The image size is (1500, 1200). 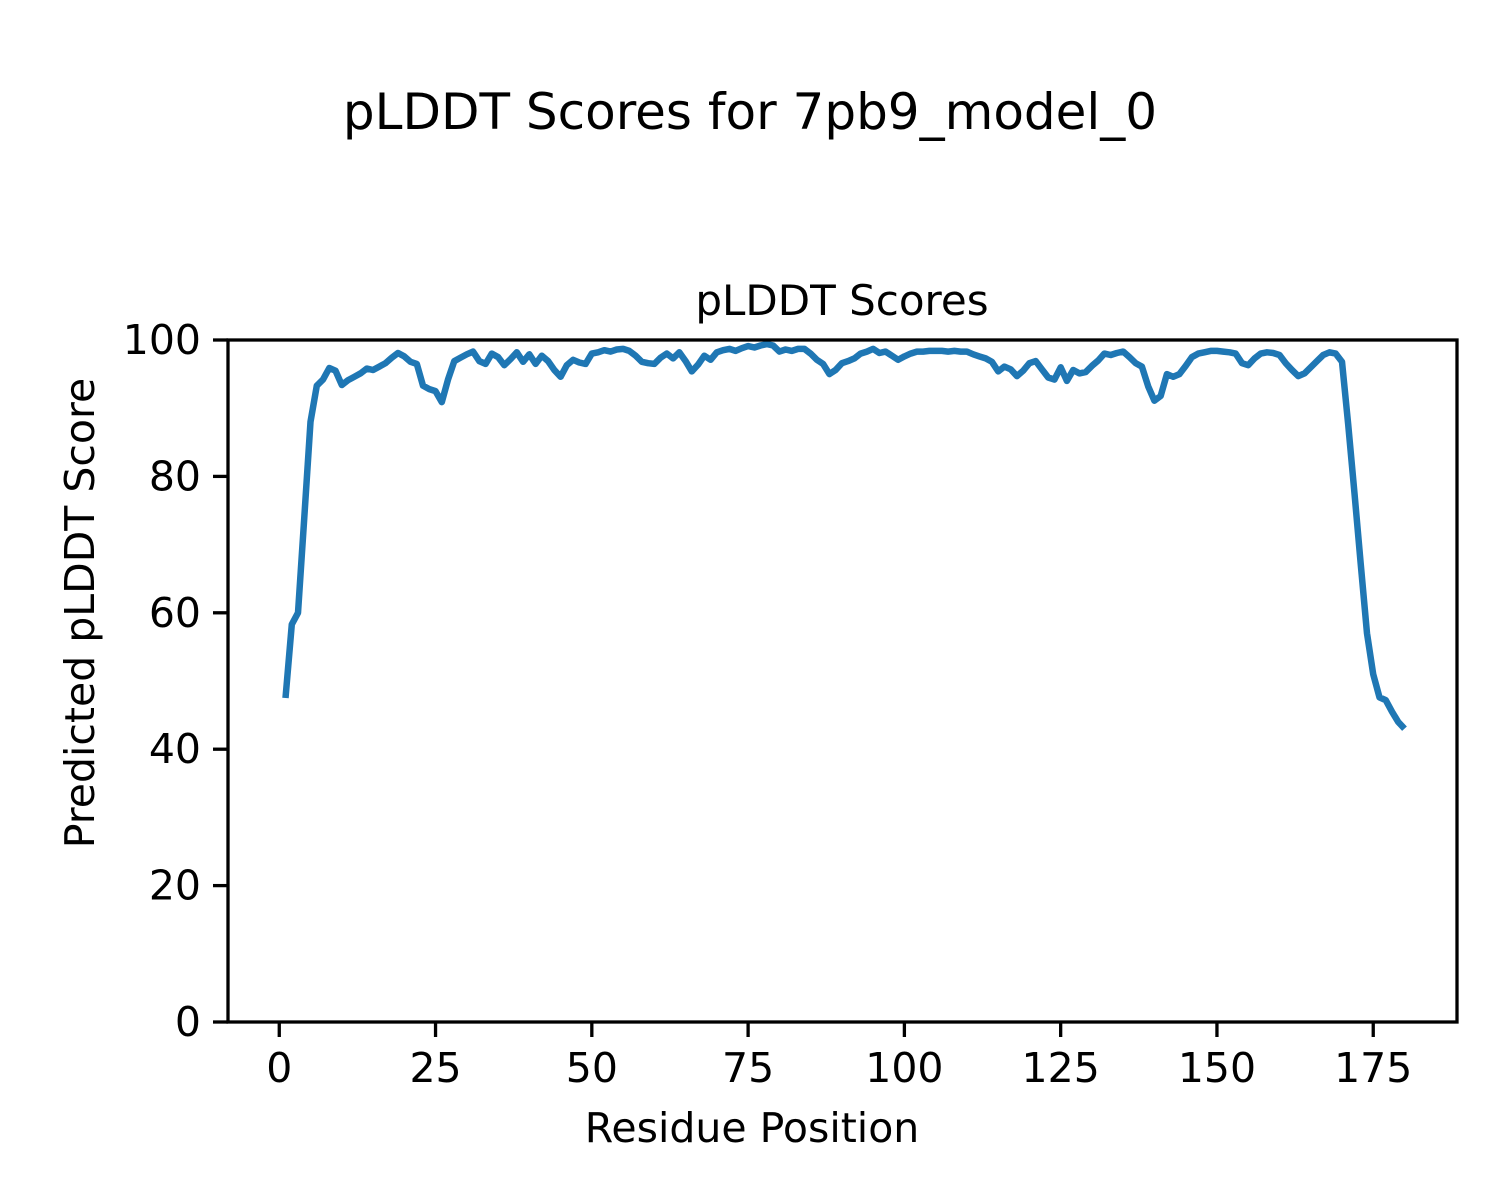 What do you see at coordinates (162, 340) in the screenshot?
I see `y-tick-label: 100` at bounding box center [162, 340].